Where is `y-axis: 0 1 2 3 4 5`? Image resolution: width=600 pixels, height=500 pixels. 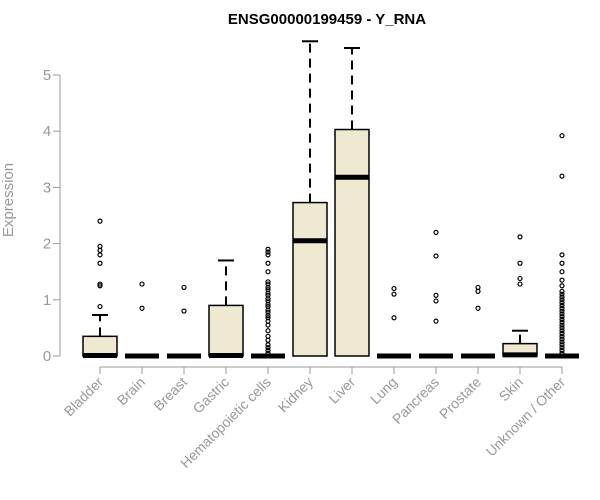 y-axis: 0 1 2 3 4 5 is located at coordinates (52, 216).